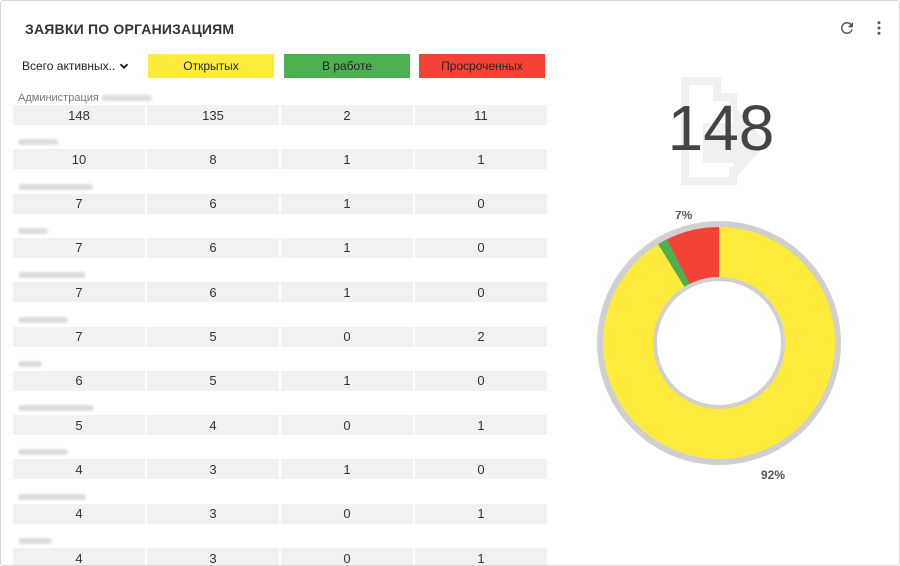 Image resolution: width=900 pixels, height=566 pixels. What do you see at coordinates (721, 128) in the screenshot?
I see `total-count: 148` at bounding box center [721, 128].